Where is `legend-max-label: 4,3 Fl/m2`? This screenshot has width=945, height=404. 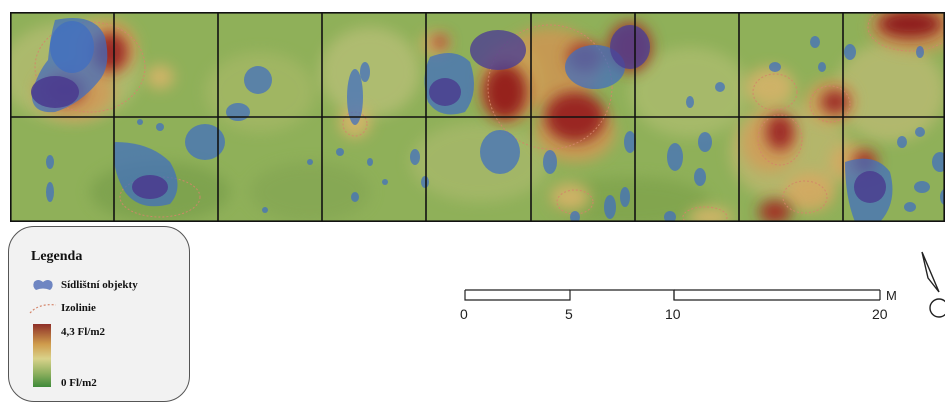 legend-max-label: 4,3 Fl/m2 is located at coordinates (83, 332).